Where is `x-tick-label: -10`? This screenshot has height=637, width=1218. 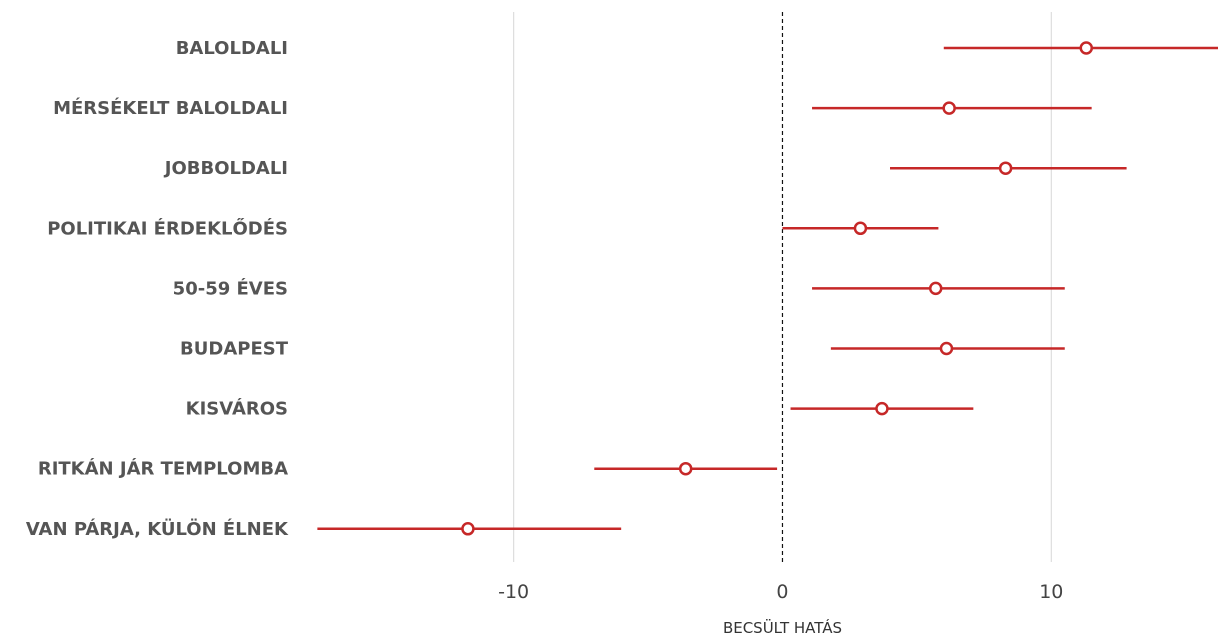
x-tick-label: -10 is located at coordinates (513, 592).